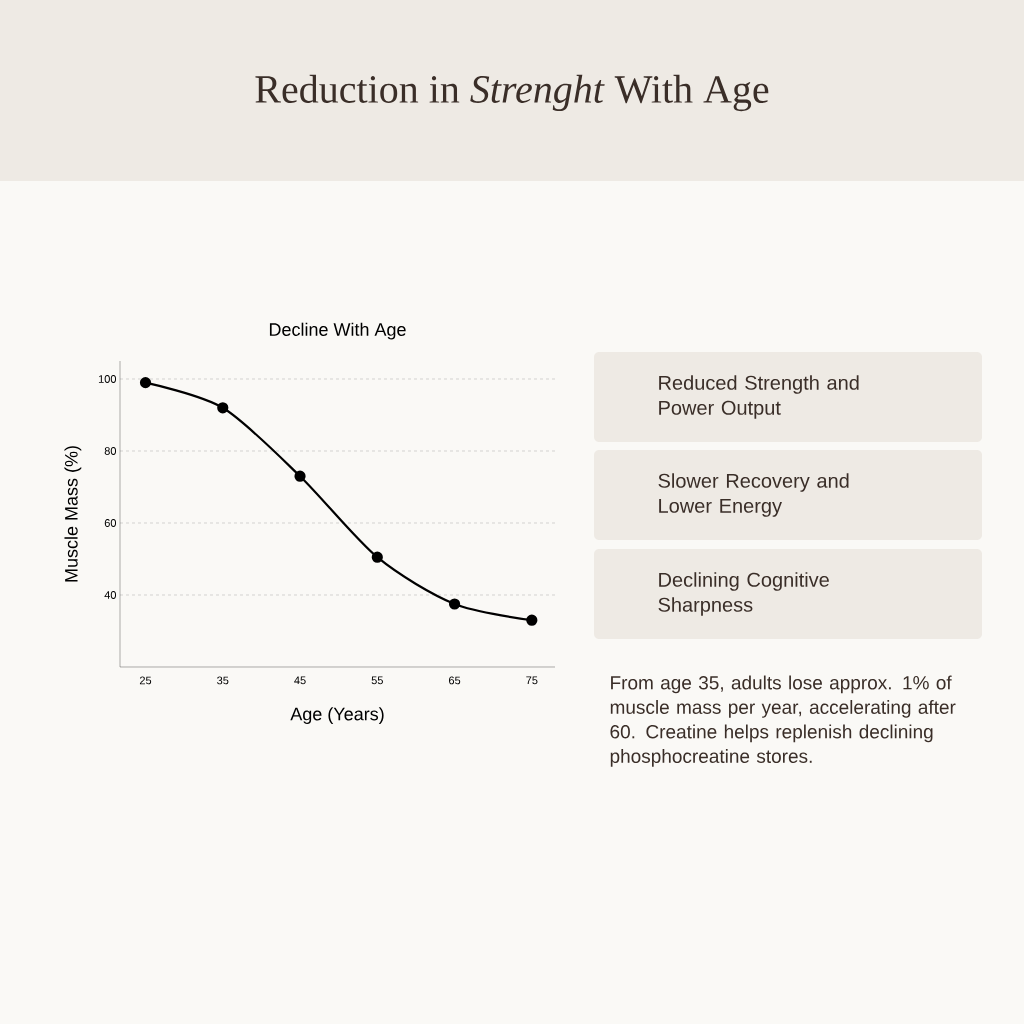 This screenshot has width=1024, height=1024. I want to click on text: Reduced Strength and Power Output, so click(759, 397).